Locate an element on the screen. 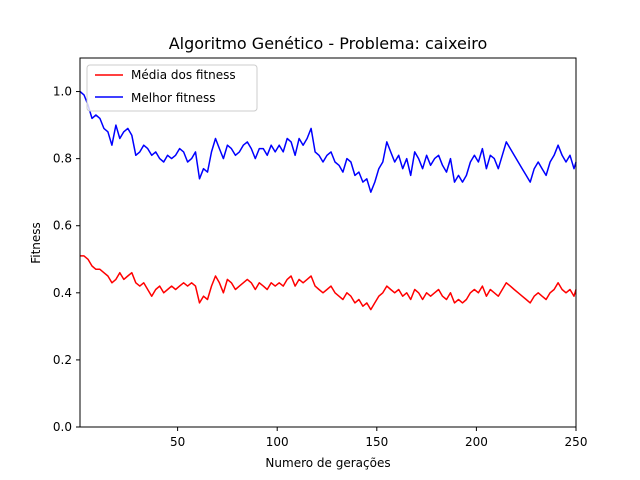  y-tick-label: 0.4 is located at coordinates (62, 293).